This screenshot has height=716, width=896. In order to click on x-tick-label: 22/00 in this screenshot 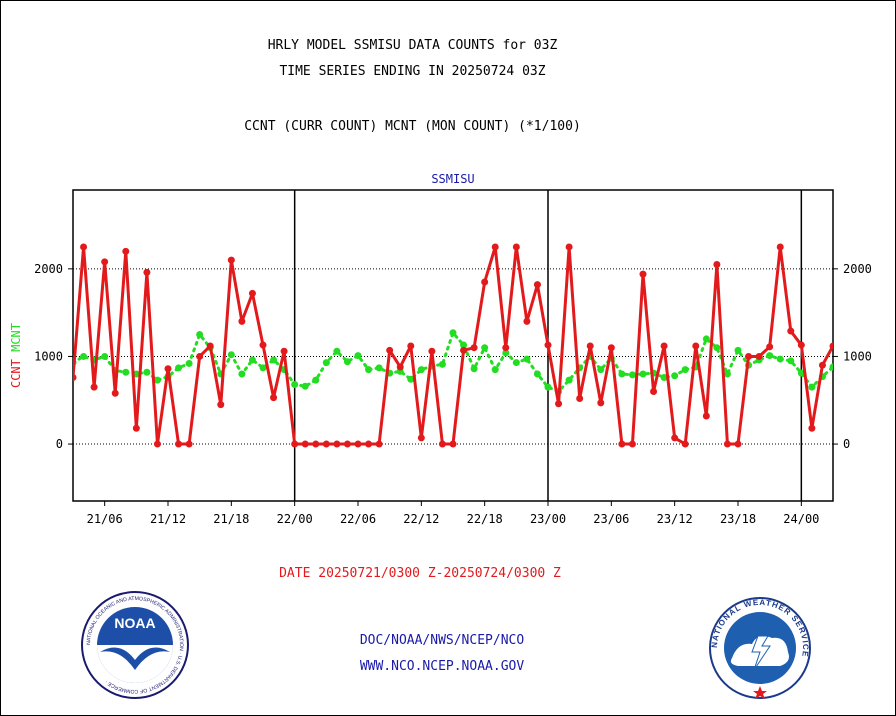, I will do `click(295, 519)`.